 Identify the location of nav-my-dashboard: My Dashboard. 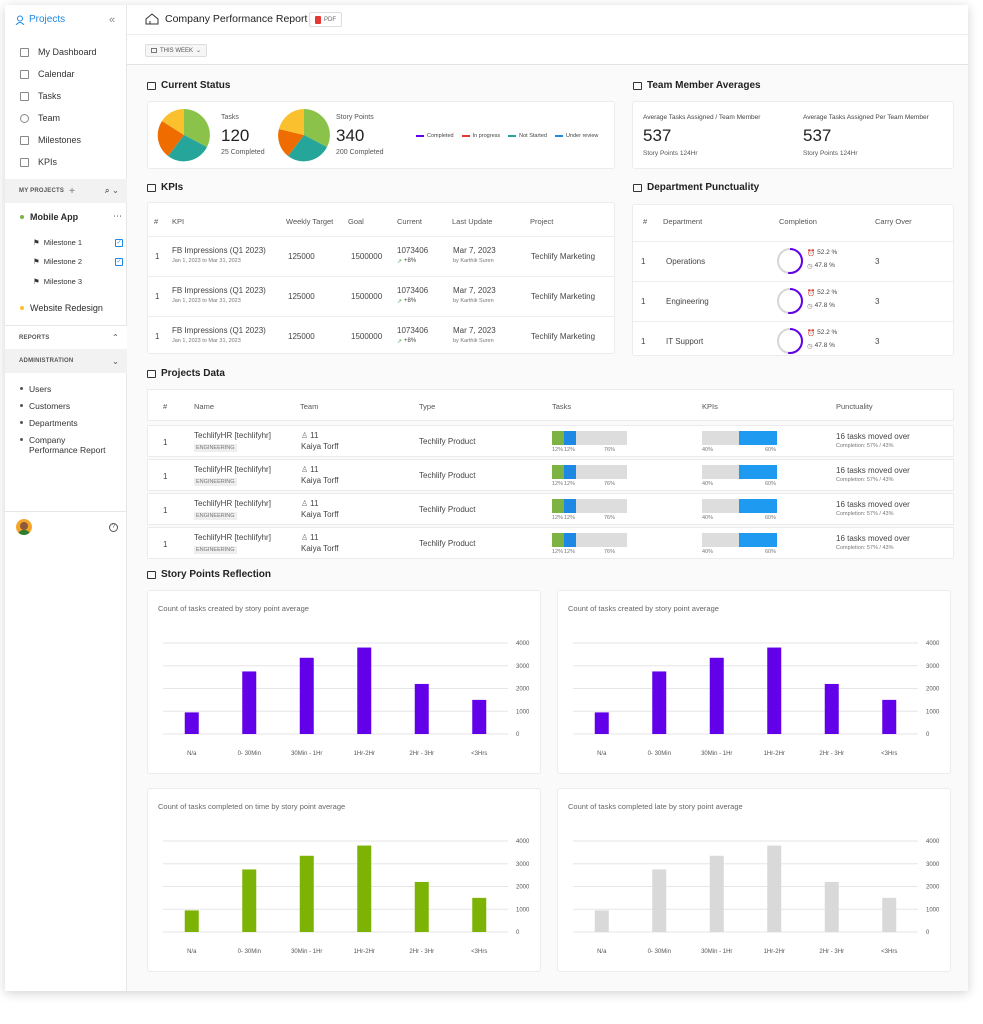
(66, 52).